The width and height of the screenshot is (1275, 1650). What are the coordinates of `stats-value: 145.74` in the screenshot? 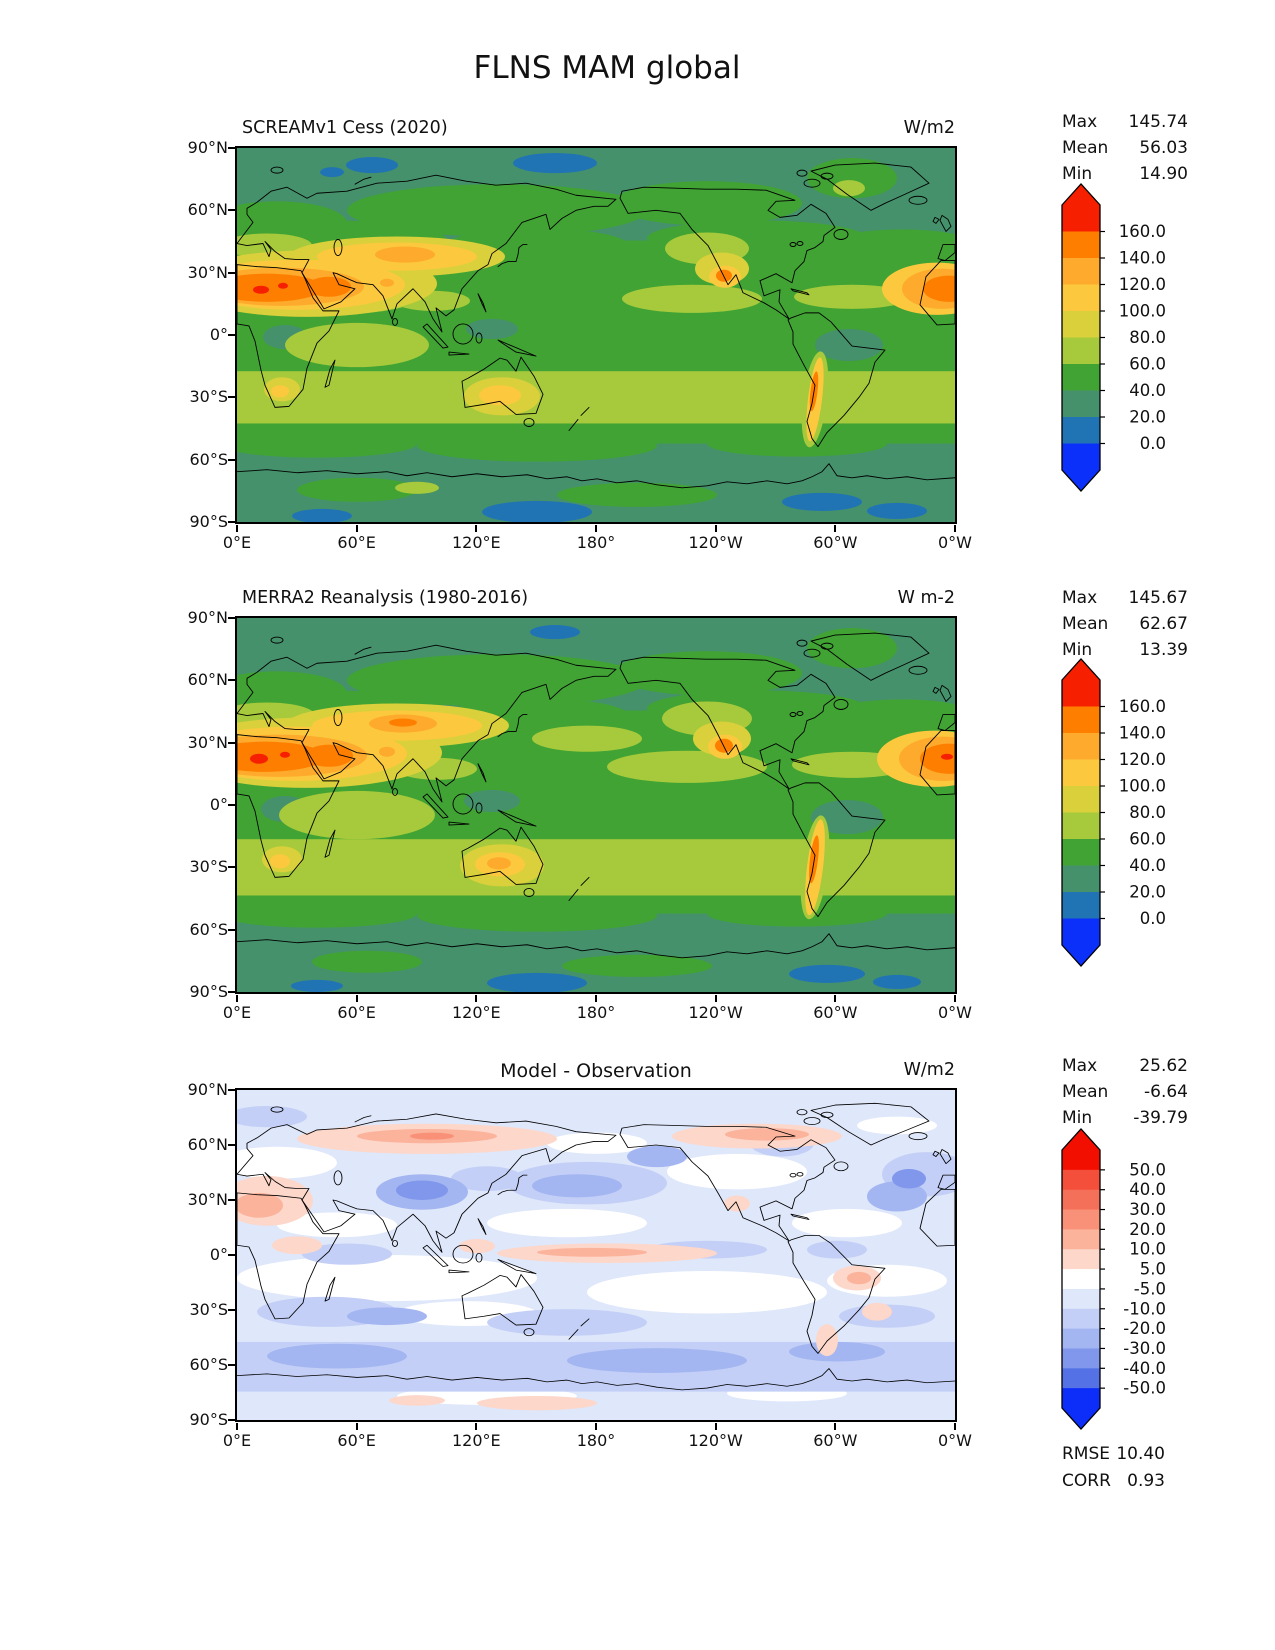 It's located at (1158, 122).